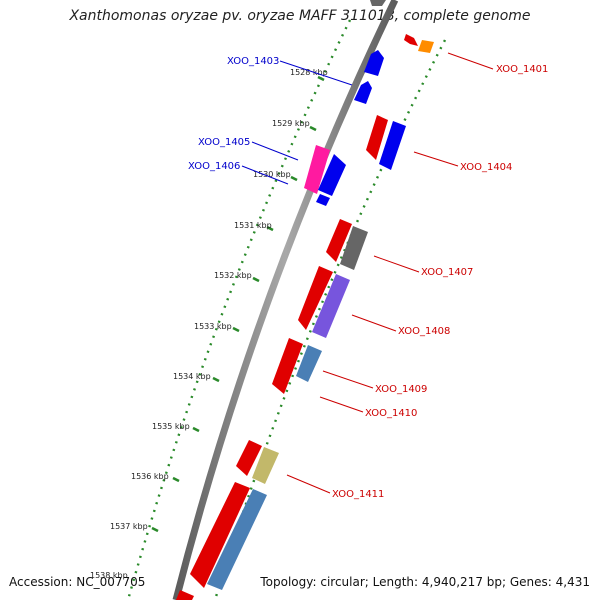 The image size is (600, 600). What do you see at coordinates (233, 275) in the screenshot?
I see `ruler-label: 1532 kbp` at bounding box center [233, 275].